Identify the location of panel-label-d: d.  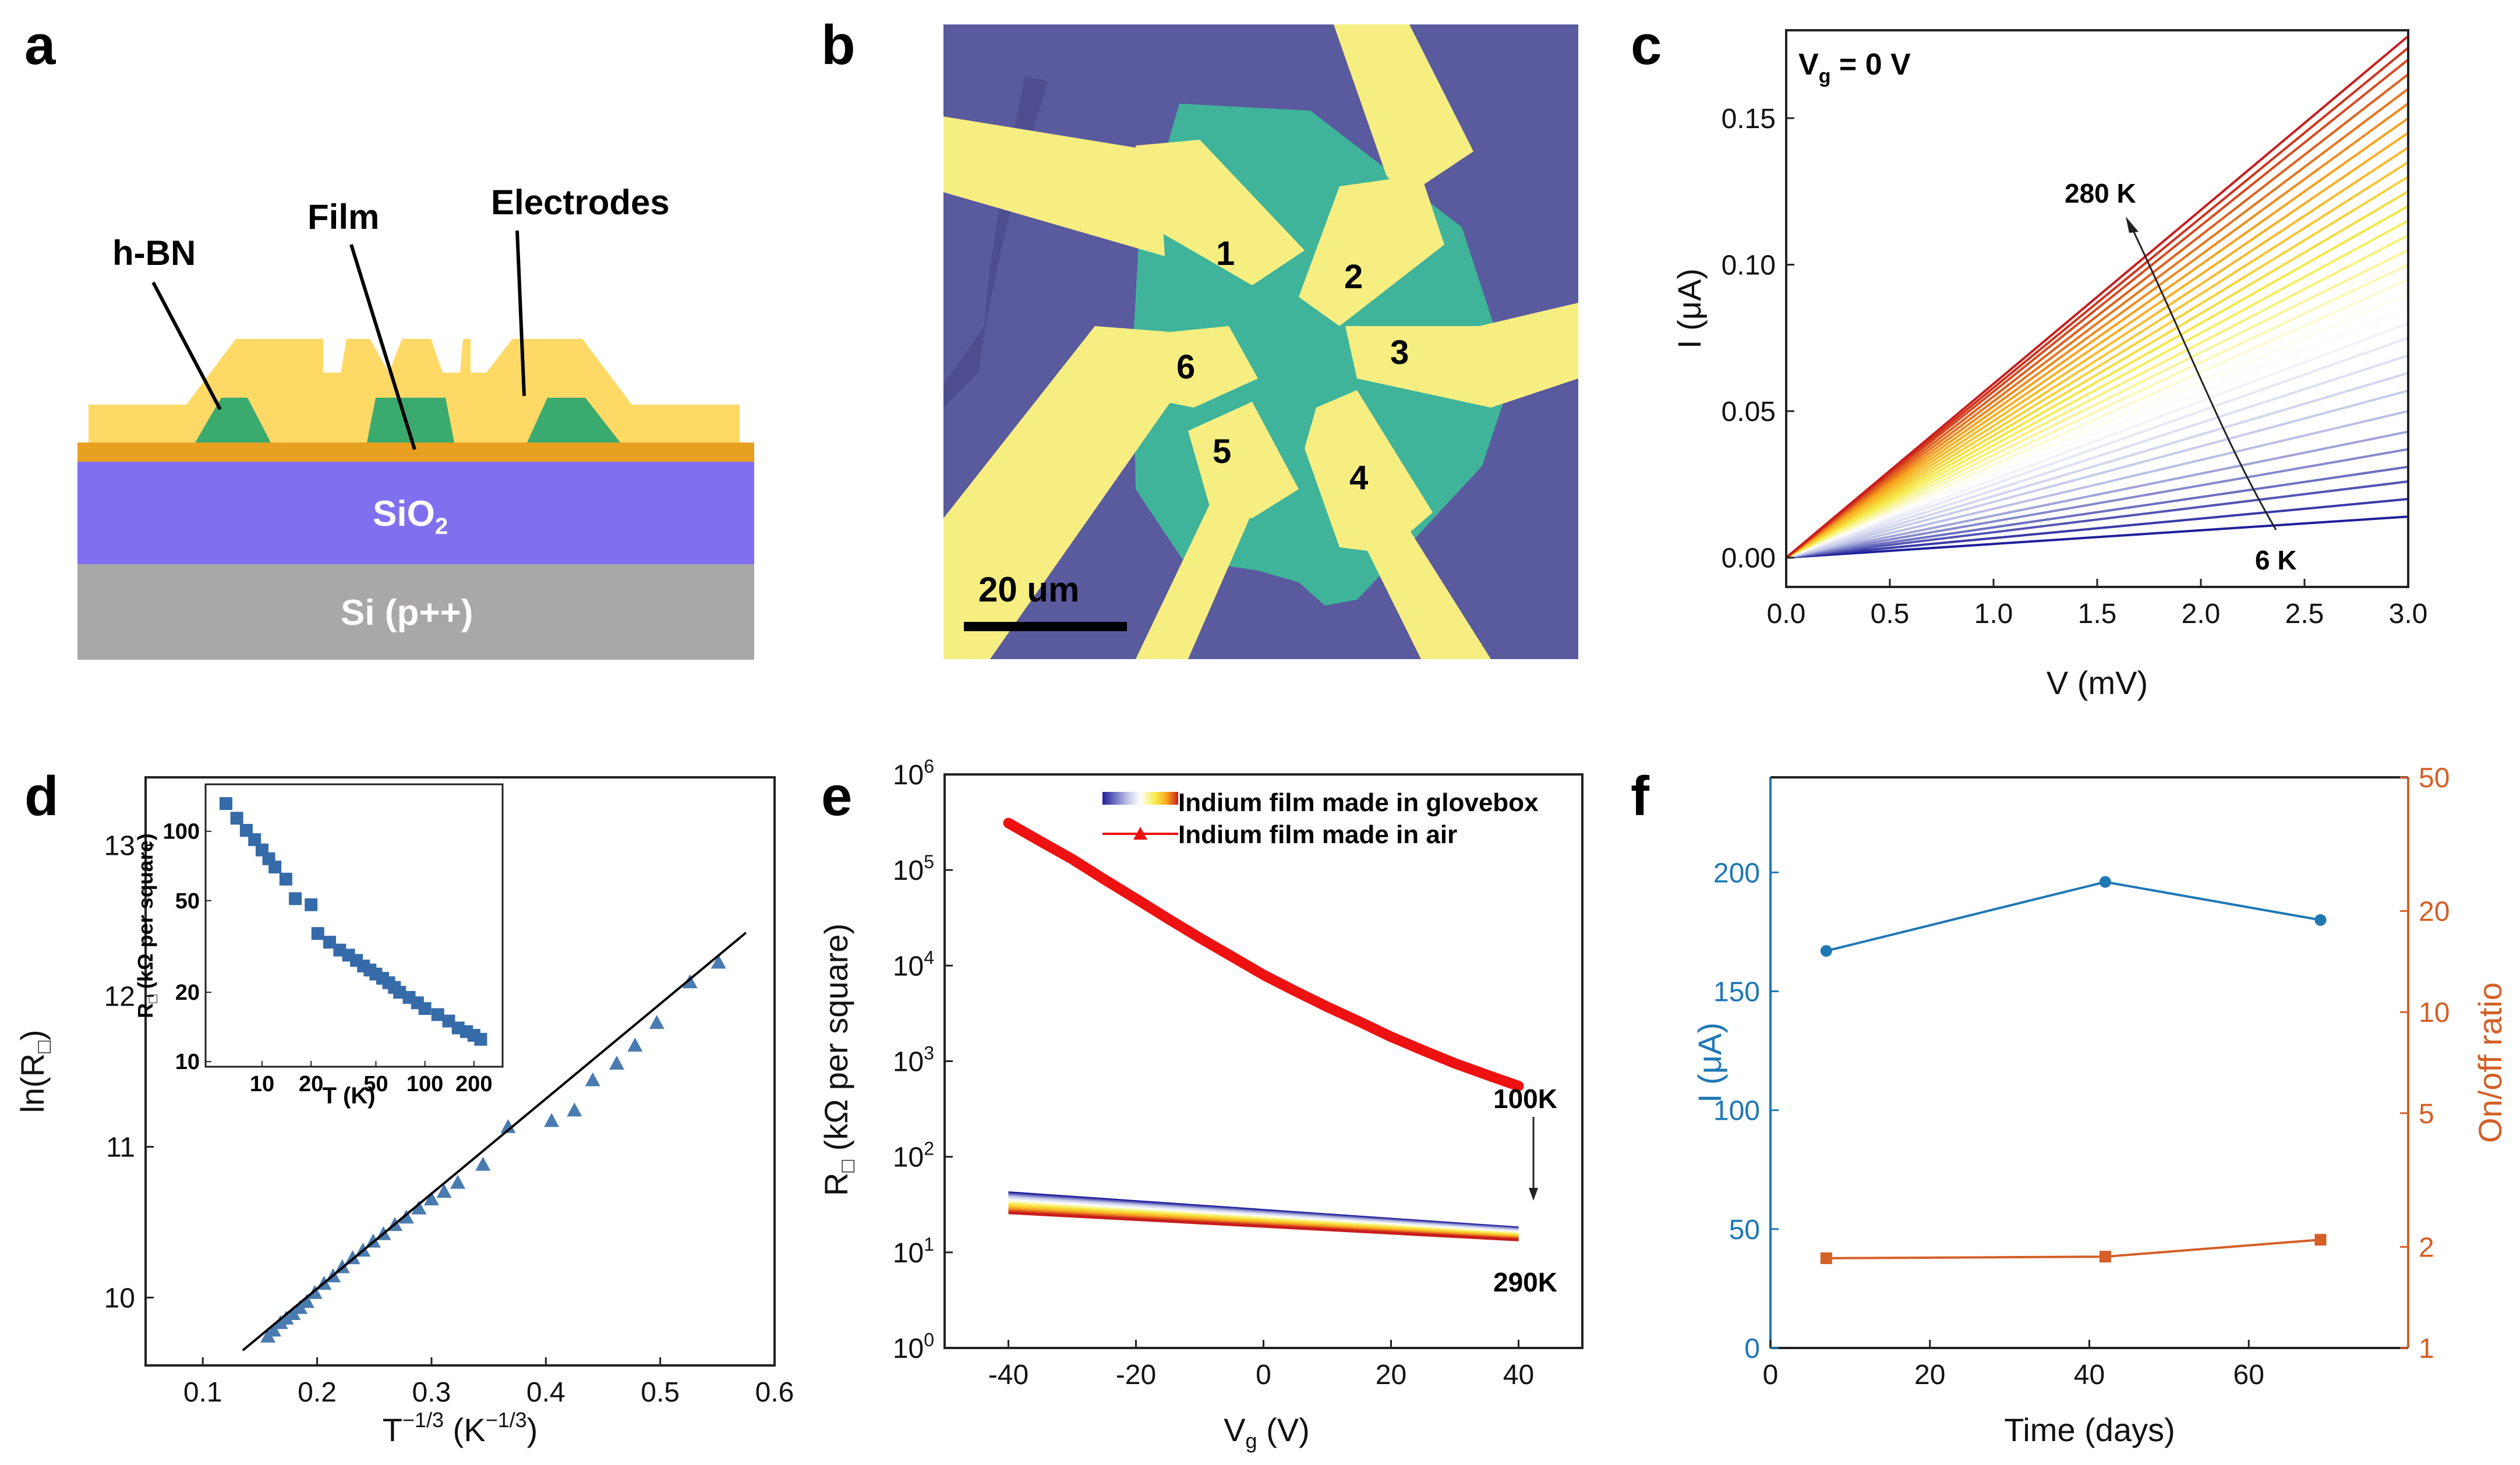
(41, 796).